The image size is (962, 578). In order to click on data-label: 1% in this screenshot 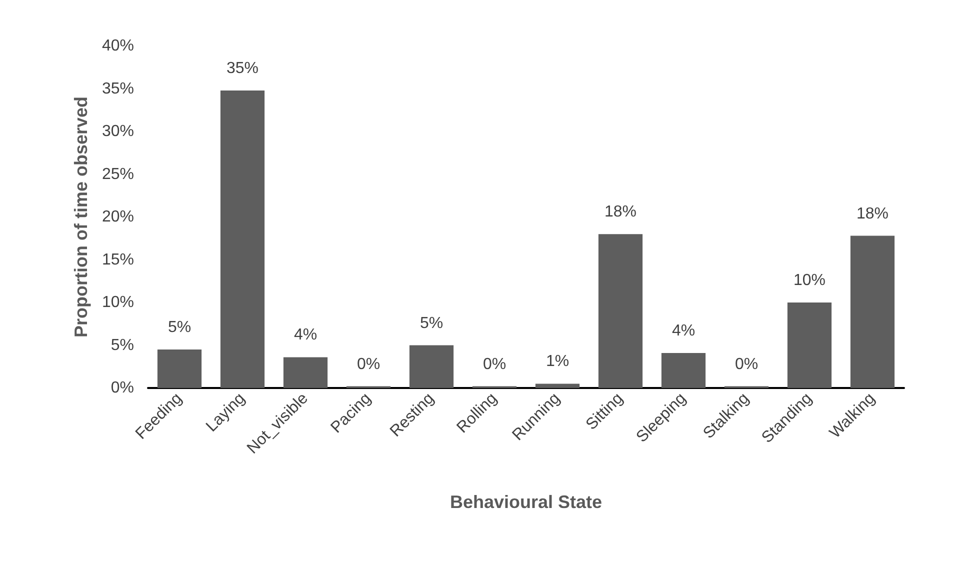, I will do `click(558, 361)`.